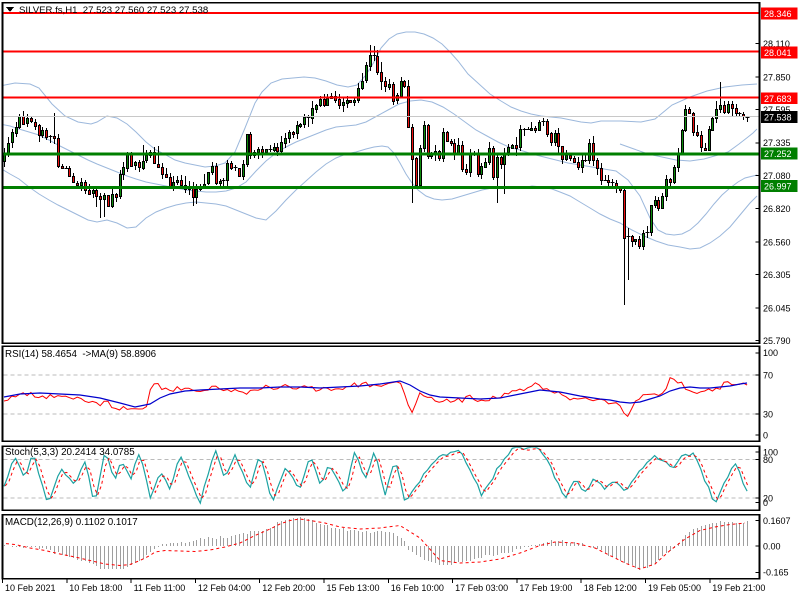 The width and height of the screenshot is (800, 605). Describe the element at coordinates (30, 588) in the screenshot. I see `svg-text: 10 Feb 2021` at that location.